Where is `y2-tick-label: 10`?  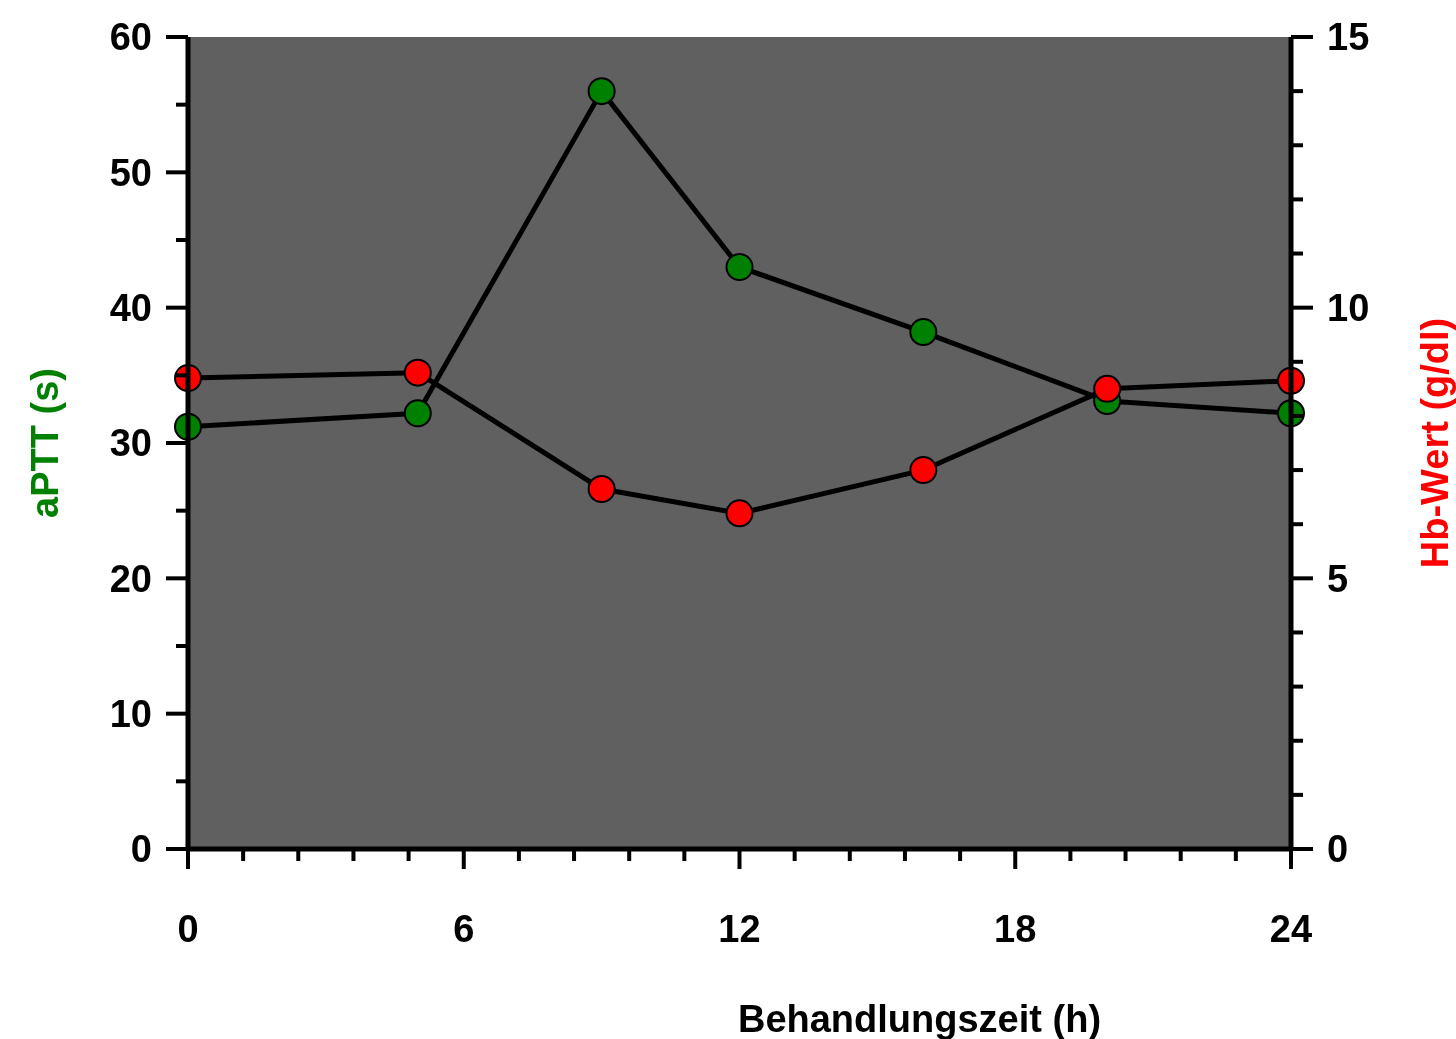 y2-tick-label: 10 is located at coordinates (1348, 307).